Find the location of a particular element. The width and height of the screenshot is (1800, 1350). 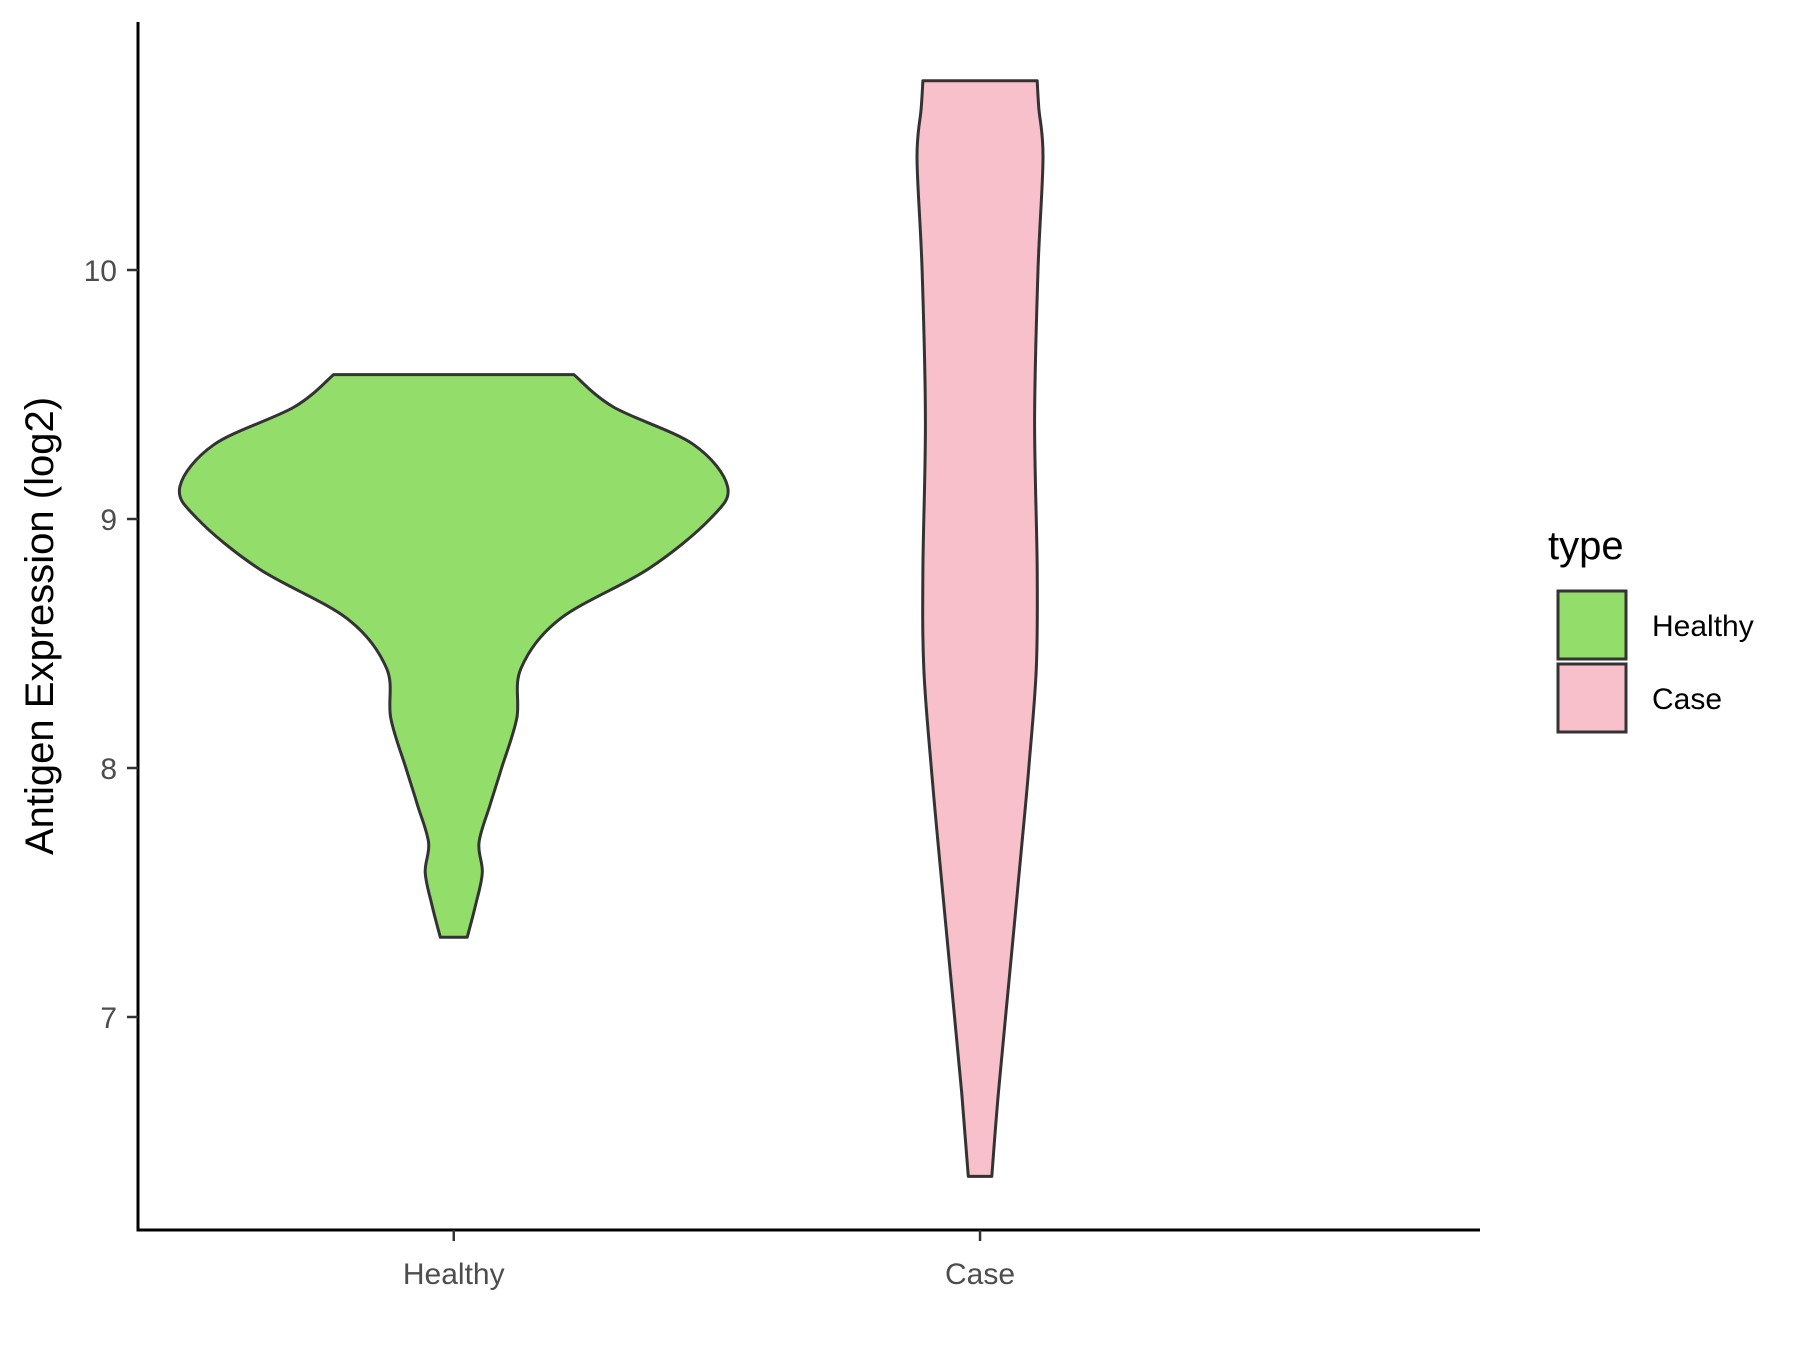

y-axis-title: Antigen Expression (log2) is located at coordinates (40, 626).